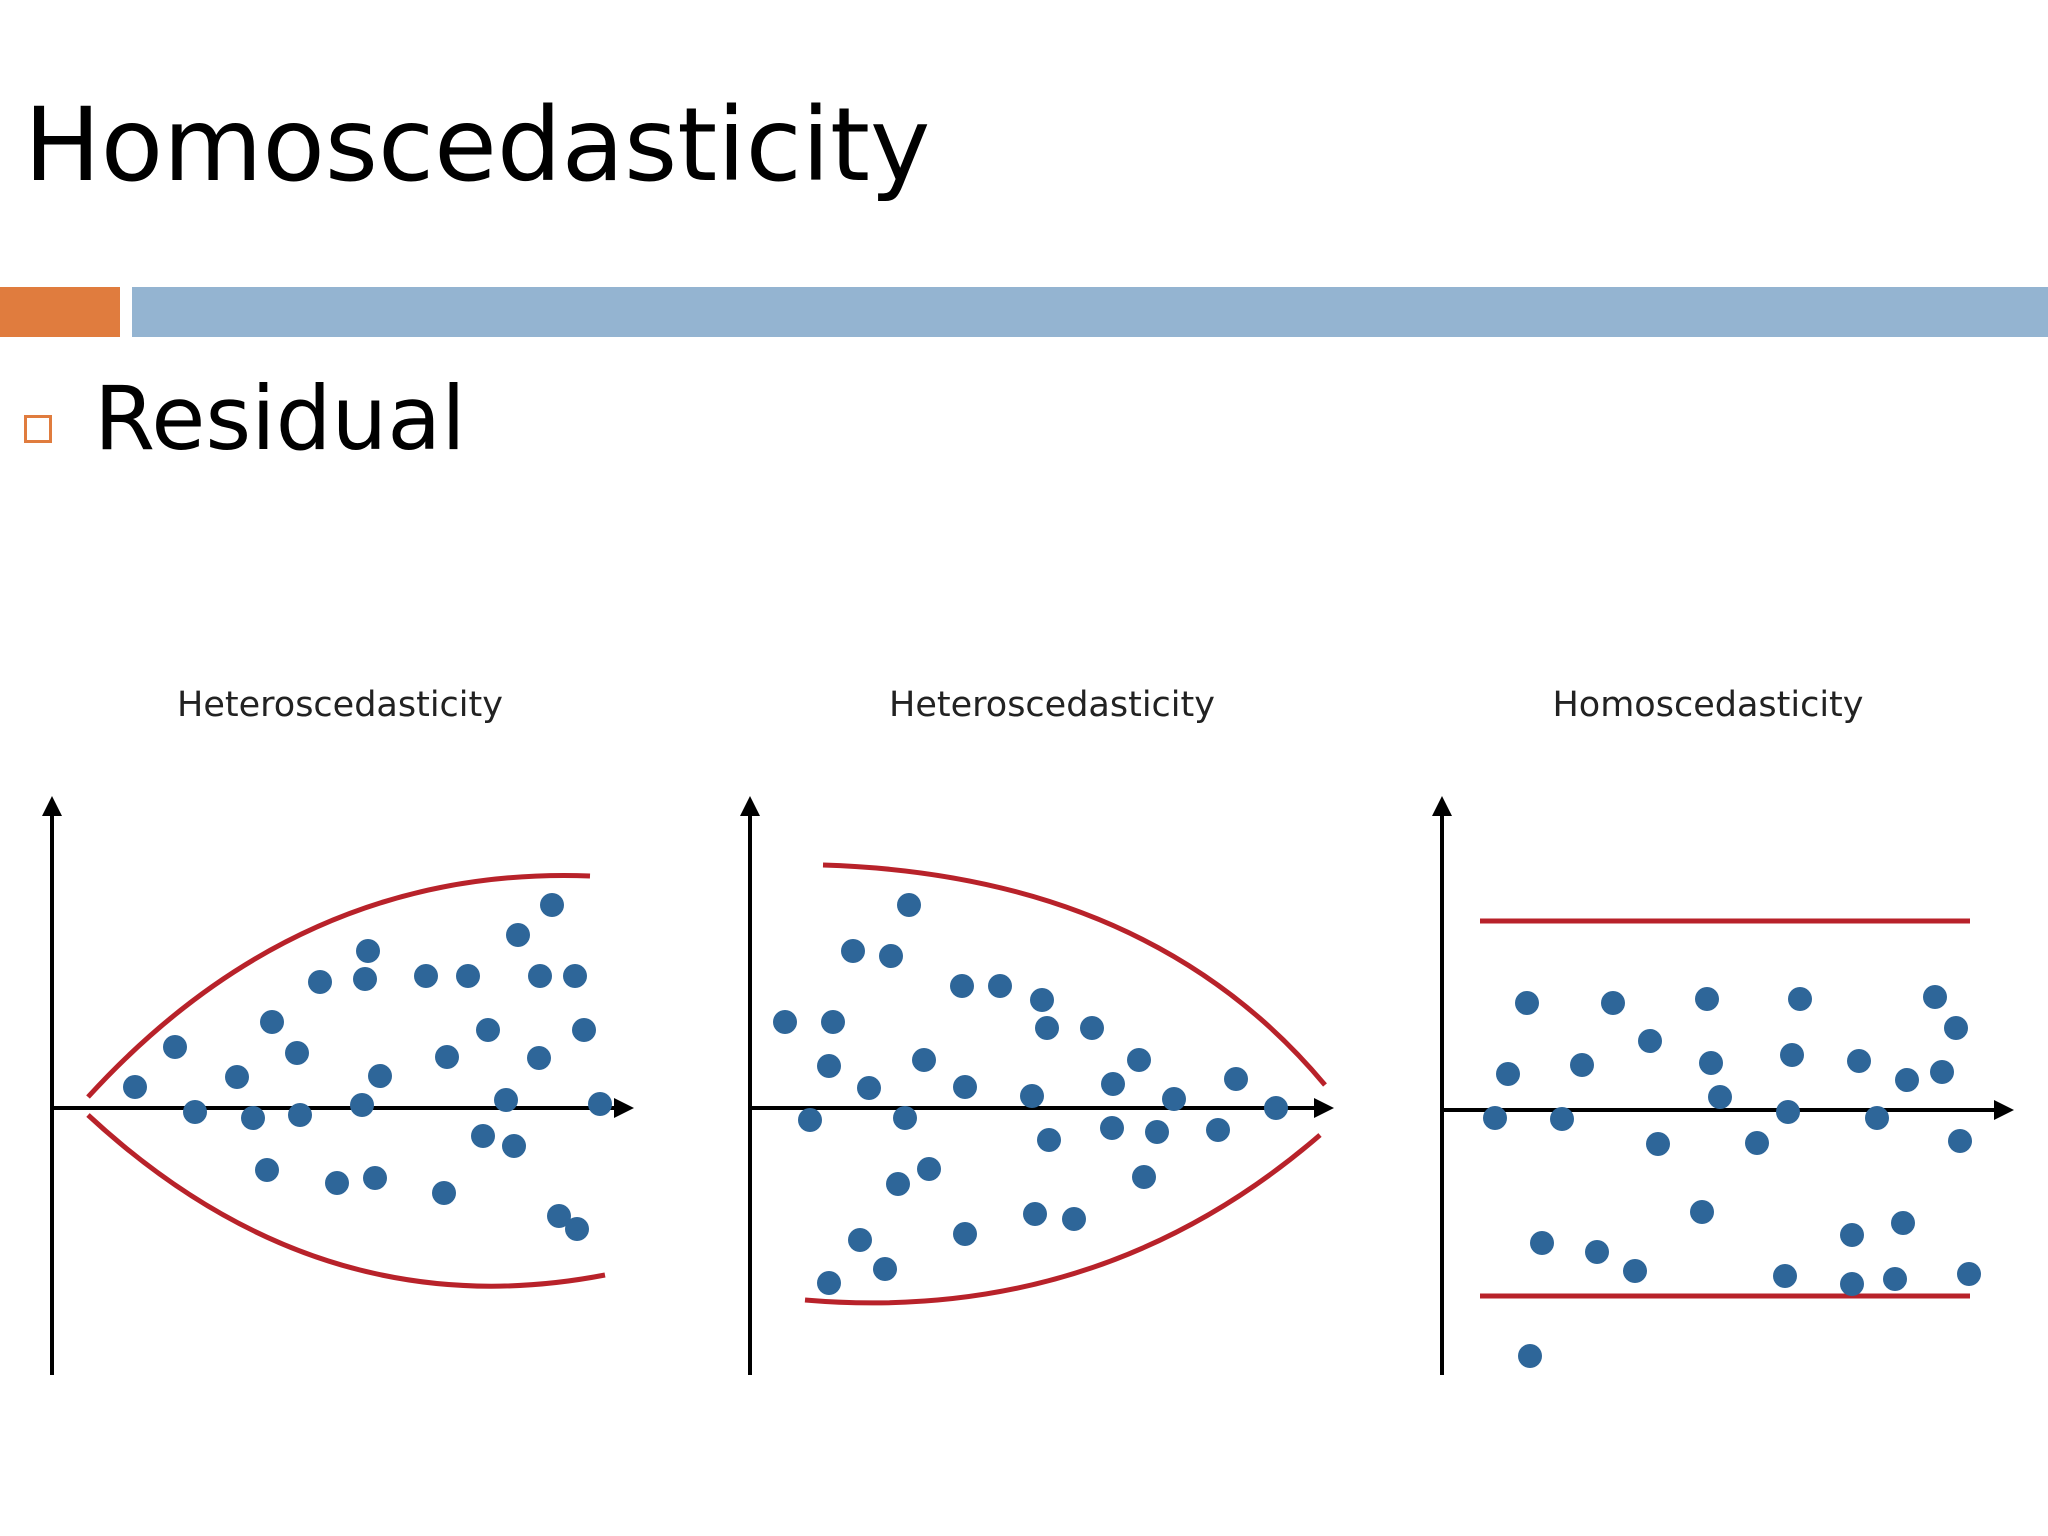  Describe the element at coordinates (38, 429) in the screenshot. I see `square-bullet-icon` at that location.